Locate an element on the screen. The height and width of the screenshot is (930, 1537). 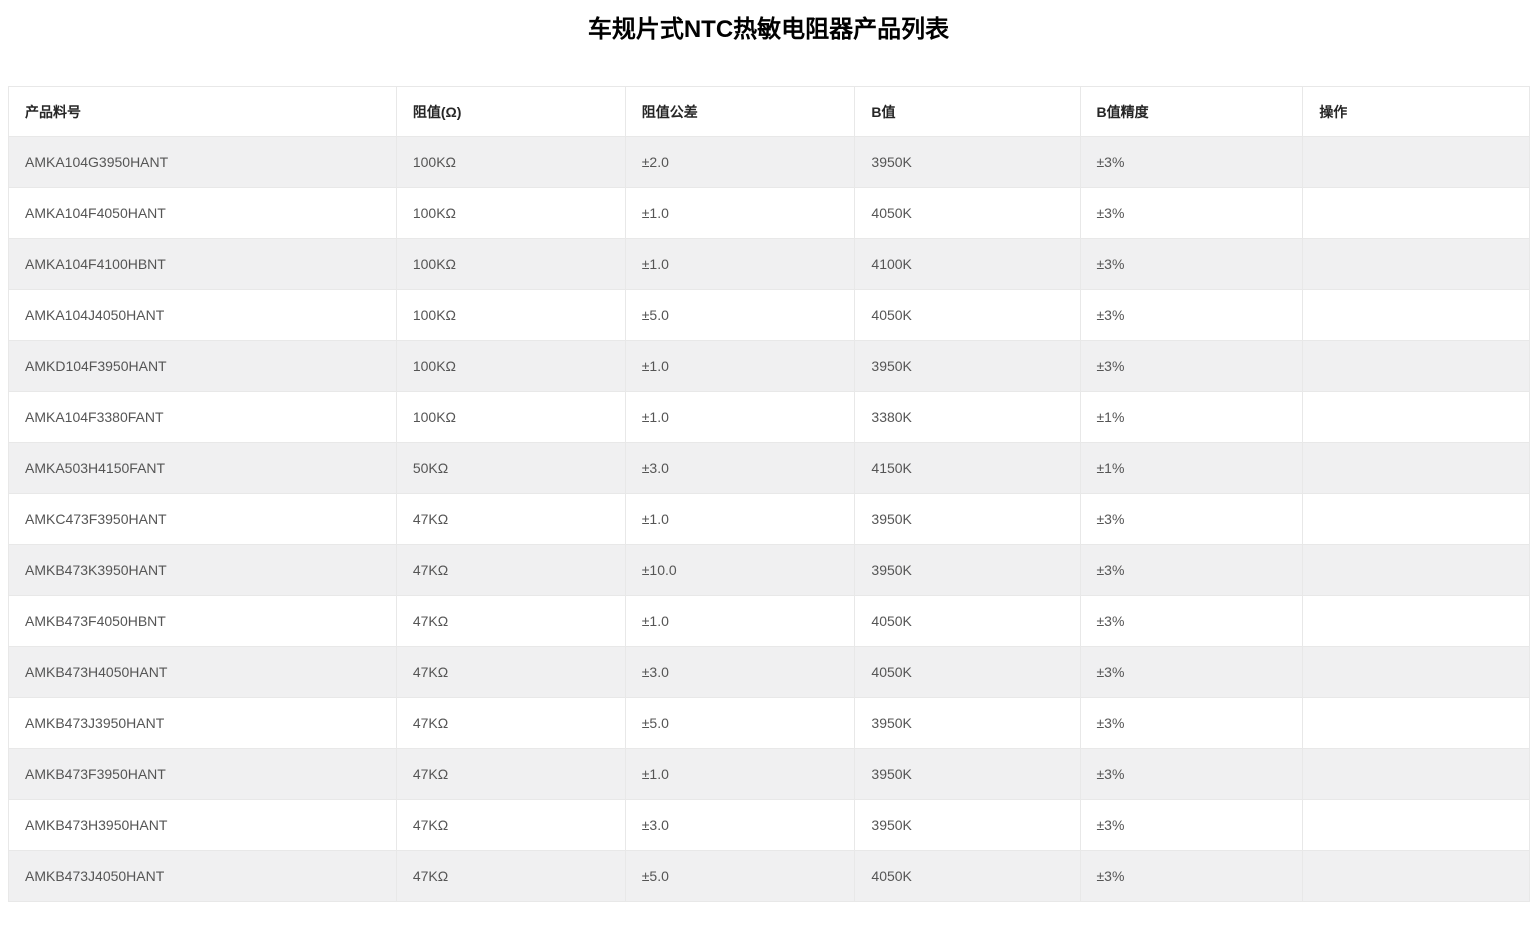
cell-part-number: AMKA503H4150FANT is located at coordinates (202, 468).